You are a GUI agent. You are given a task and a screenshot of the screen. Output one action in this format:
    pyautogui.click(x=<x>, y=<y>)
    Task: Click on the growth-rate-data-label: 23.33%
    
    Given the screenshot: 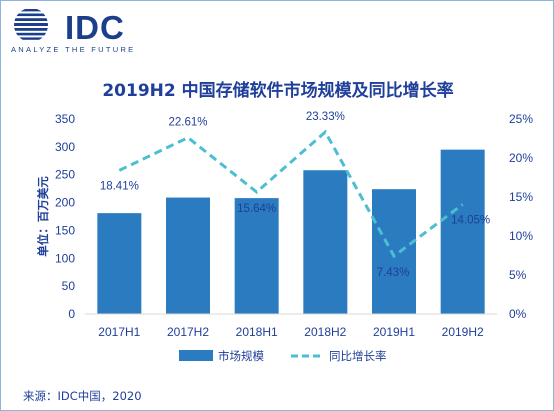 What is the action you would take?
    pyautogui.click(x=325, y=117)
    